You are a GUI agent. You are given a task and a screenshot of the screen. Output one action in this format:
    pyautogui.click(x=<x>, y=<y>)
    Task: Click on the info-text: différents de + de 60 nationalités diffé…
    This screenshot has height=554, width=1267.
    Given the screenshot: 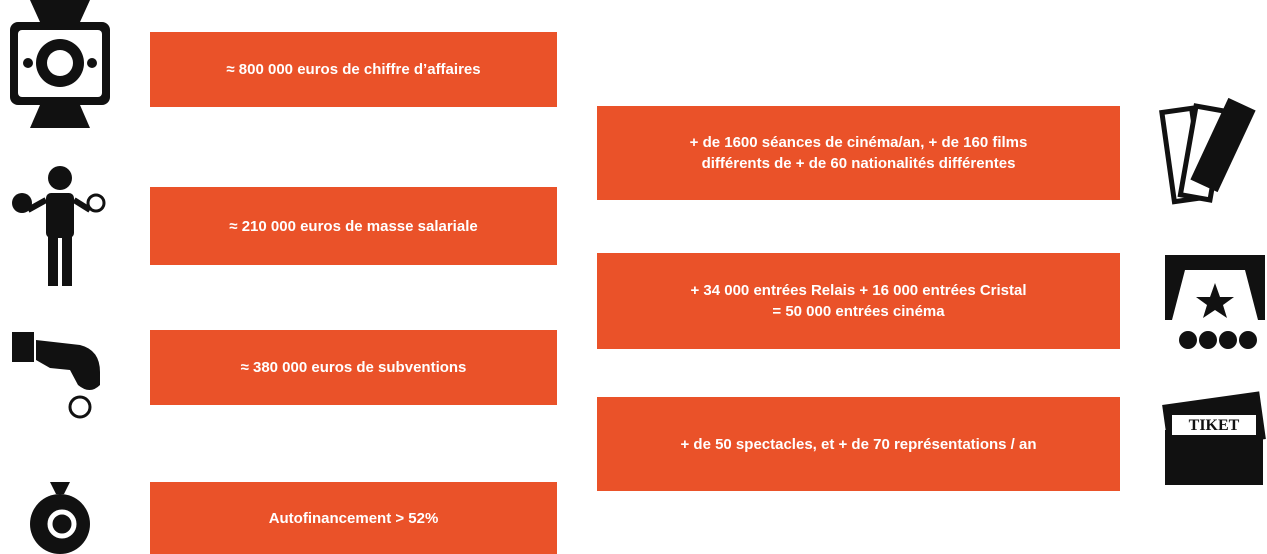 What is the action you would take?
    pyautogui.click(x=858, y=163)
    